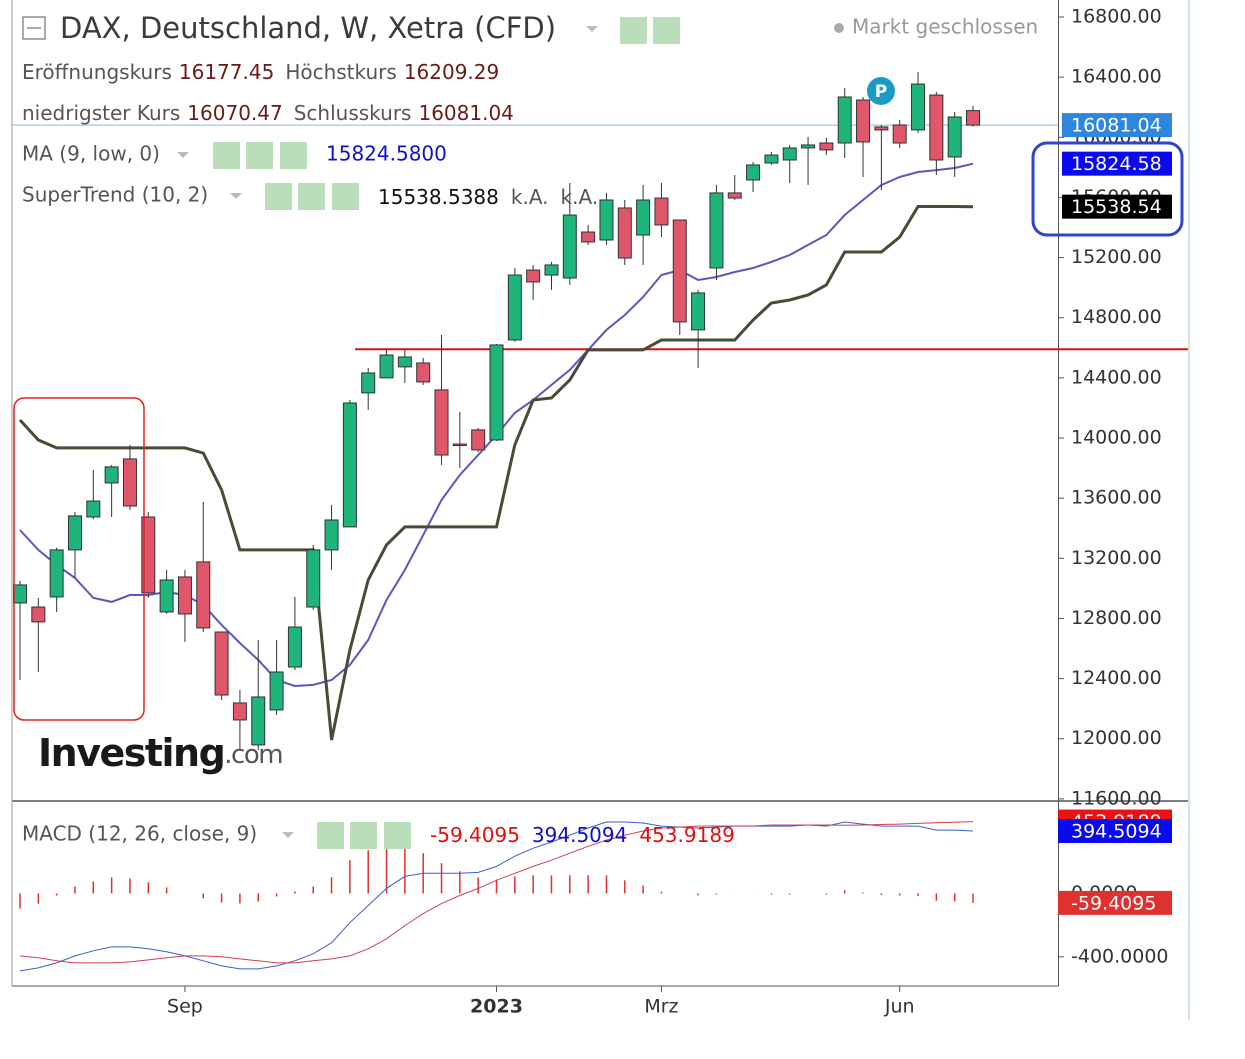 The width and height of the screenshot is (1245, 1059). I want to click on legend-label: MA (9, low, 0), so click(91, 154).